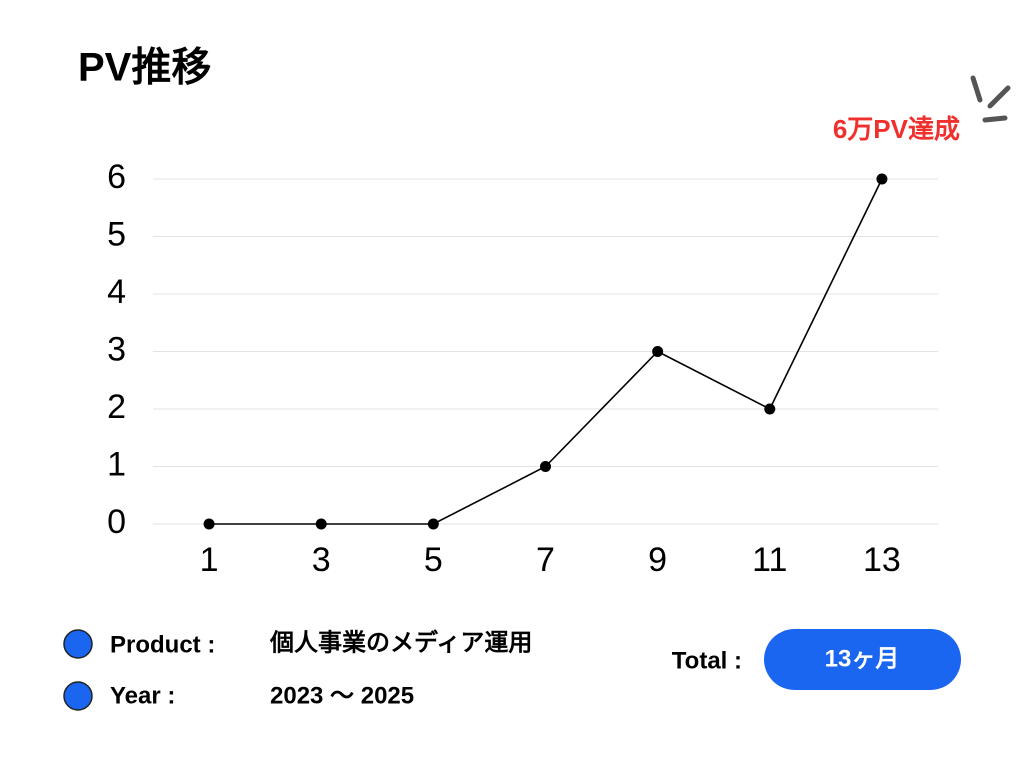  Describe the element at coordinates (321, 560) in the screenshot. I see `x-tick-label: 3` at that location.